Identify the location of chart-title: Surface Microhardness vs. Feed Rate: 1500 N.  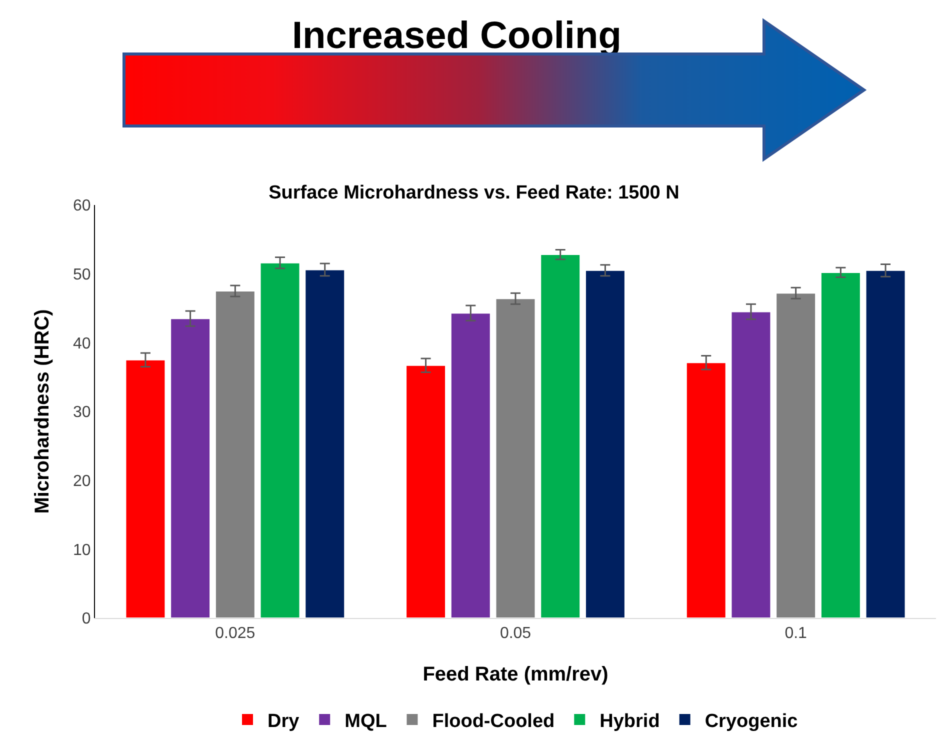
(474, 193).